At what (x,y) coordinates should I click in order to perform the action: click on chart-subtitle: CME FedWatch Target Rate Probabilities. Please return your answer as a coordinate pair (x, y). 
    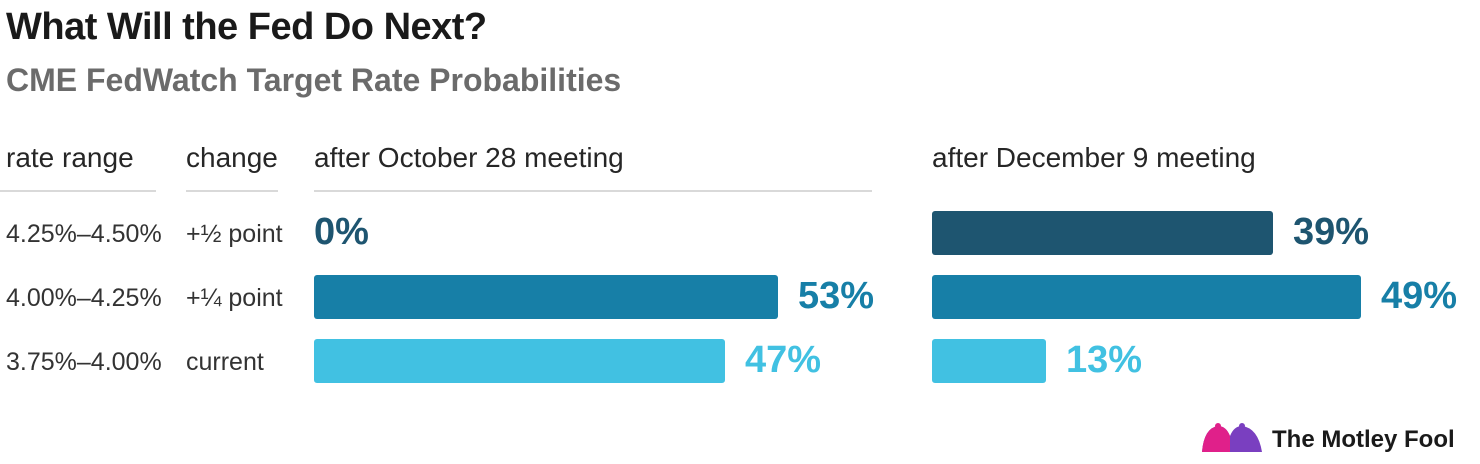
    Looking at the image, I should click on (314, 80).